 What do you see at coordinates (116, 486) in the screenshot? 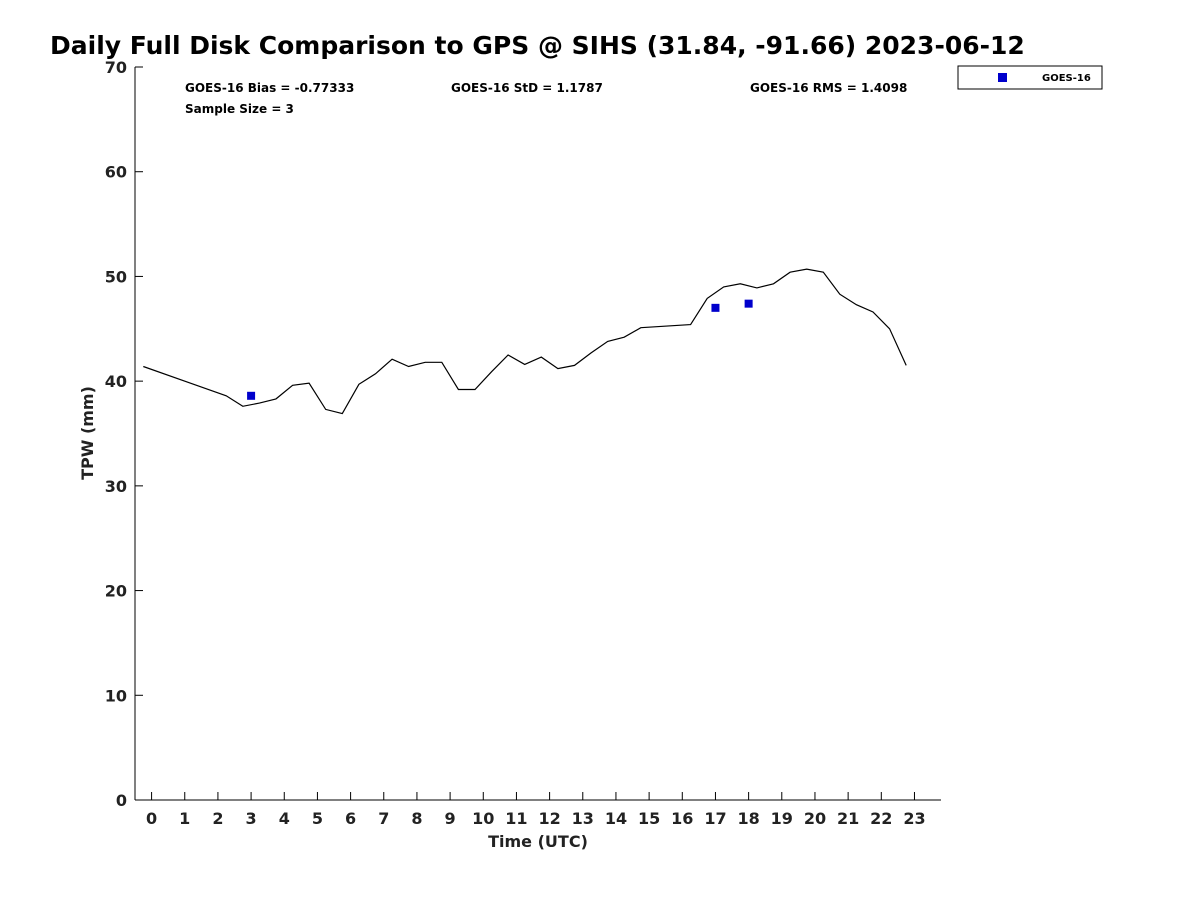
I see `y-tick-label: 30` at bounding box center [116, 486].